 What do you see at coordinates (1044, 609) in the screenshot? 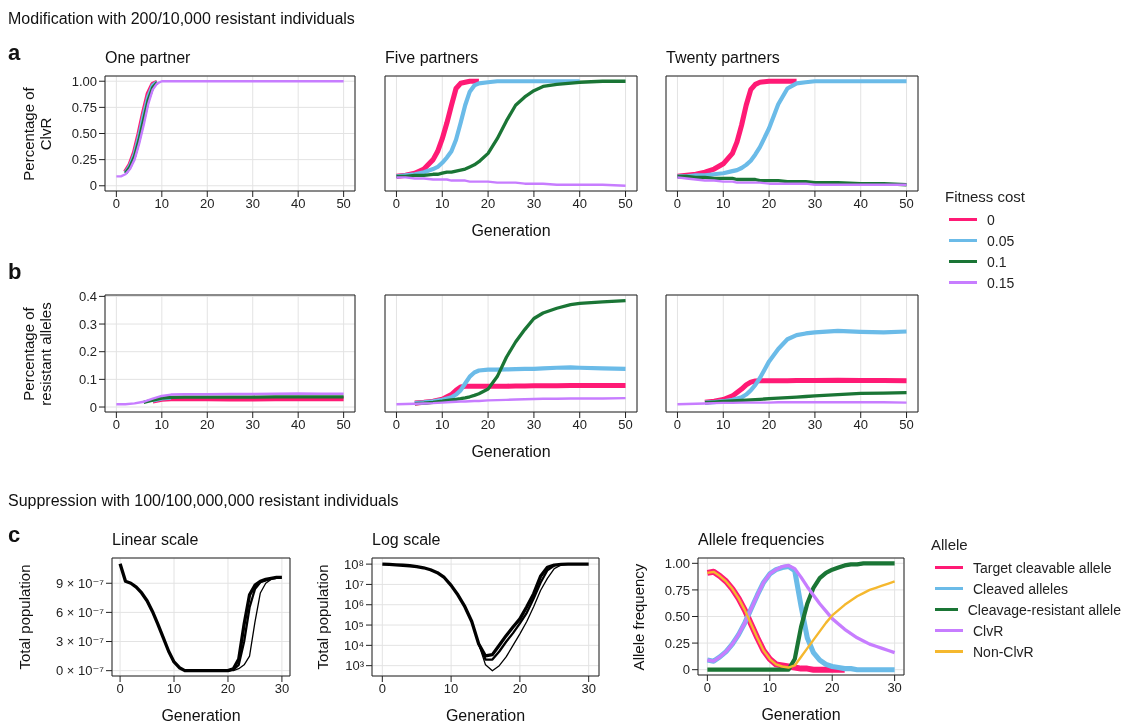
I see `legend-label: Cleavage-resistant allele` at bounding box center [1044, 609].